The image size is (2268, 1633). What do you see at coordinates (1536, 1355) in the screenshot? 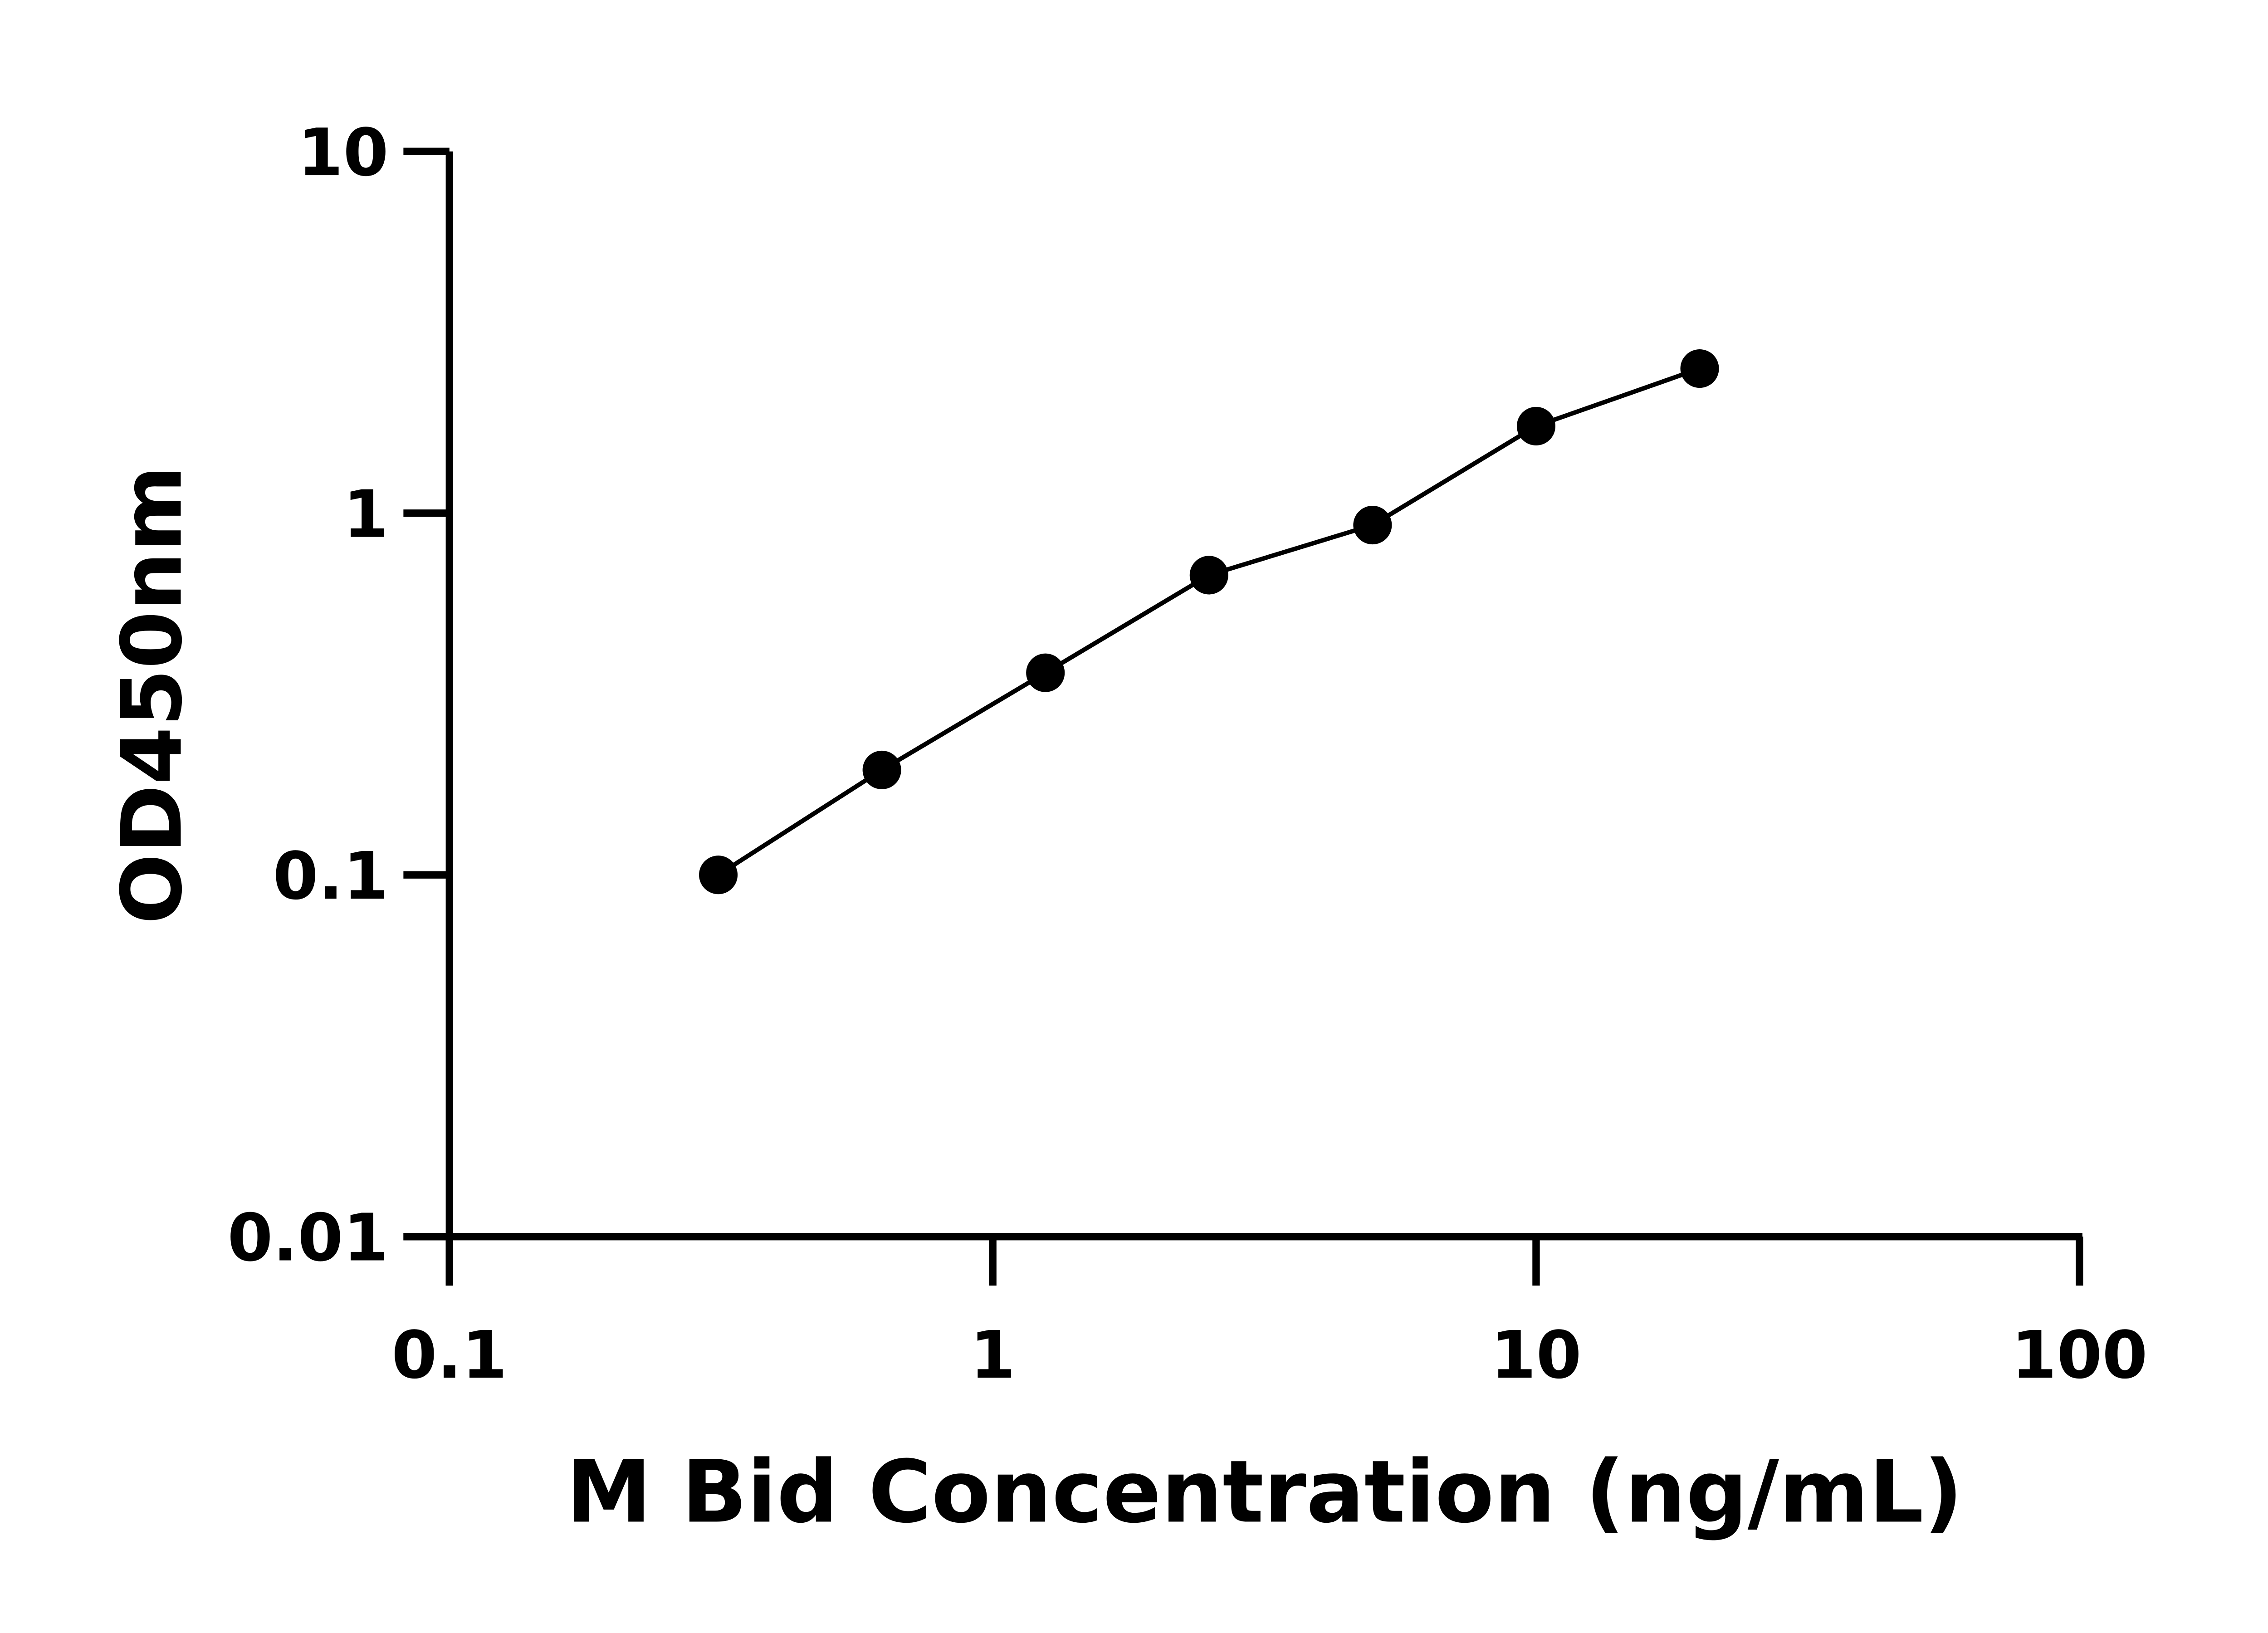
I see `x-tick-label: 10` at bounding box center [1536, 1355].